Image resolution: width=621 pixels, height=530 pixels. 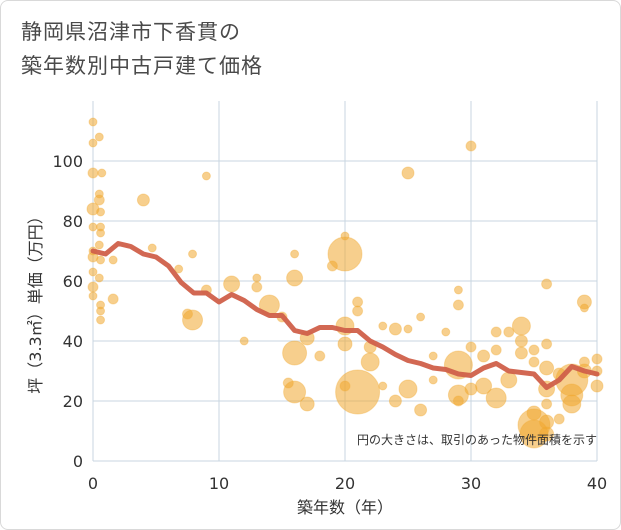 What do you see at coordinates (67, 311) in the screenshot?
I see `y-tick-labels: 0 20 40 60 80 100` at bounding box center [67, 311].